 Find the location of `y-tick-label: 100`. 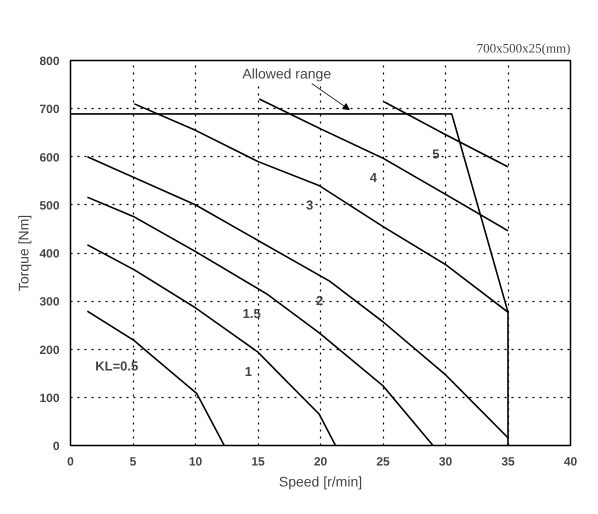

y-tick-label: 100 is located at coordinates (49, 397).